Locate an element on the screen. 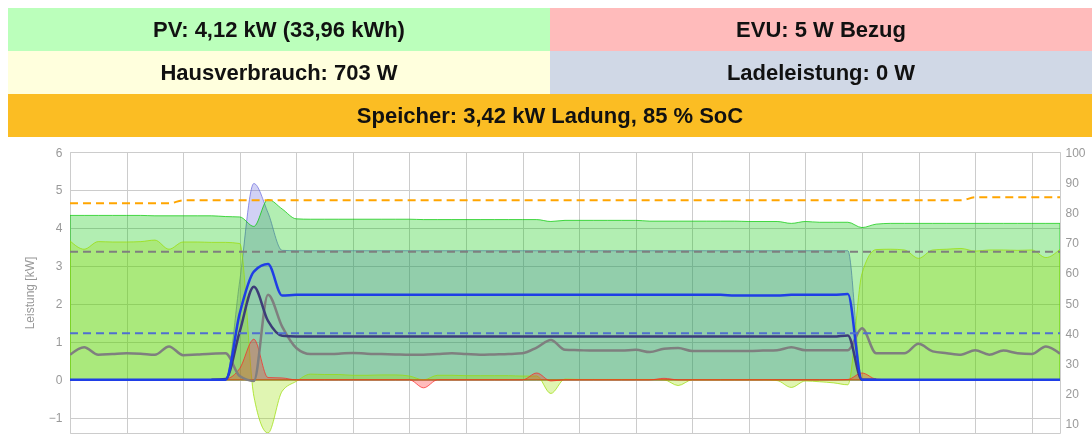  y2-tick-label: 70 is located at coordinates (1072, 243).